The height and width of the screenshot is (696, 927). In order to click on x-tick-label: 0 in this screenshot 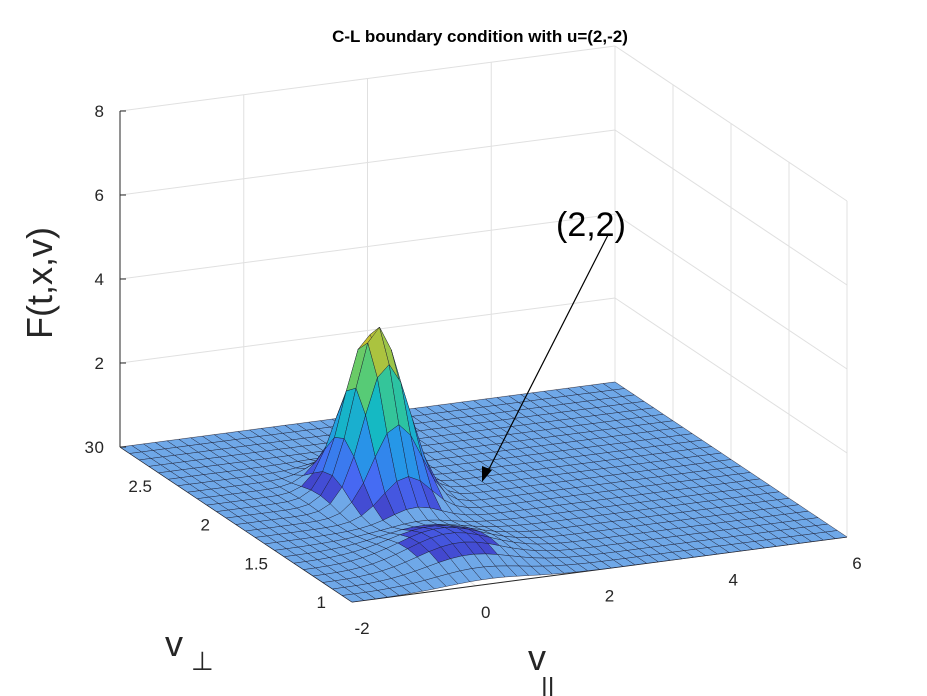, I will do `click(485, 612)`.